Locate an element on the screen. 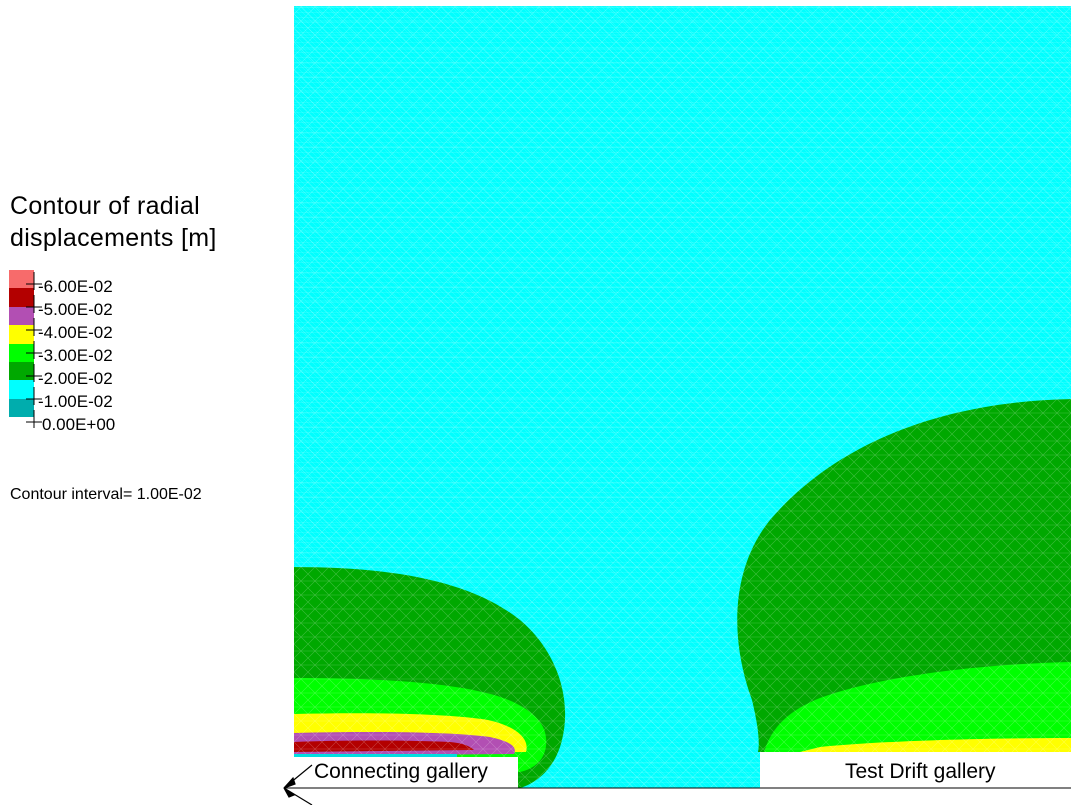 This screenshot has width=1071, height=805. legend-ticks is located at coordinates (34, 369).